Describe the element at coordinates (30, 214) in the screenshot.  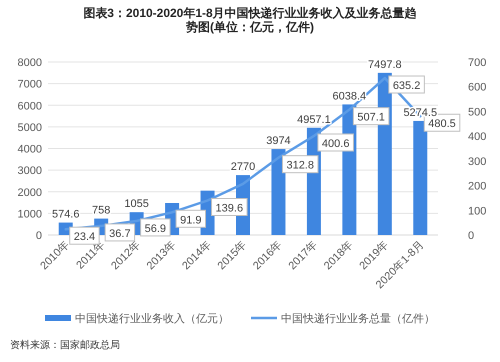
I see `y-tick-label: 1000` at that location.